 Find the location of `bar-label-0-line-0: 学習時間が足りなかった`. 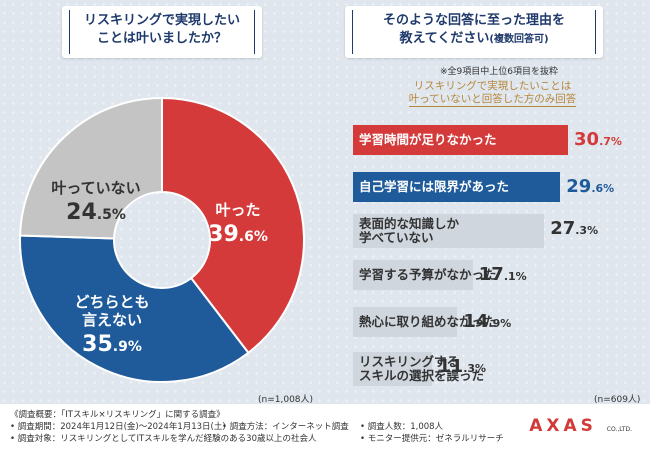

bar-label-0-line-0: 学習時間が足りなかった is located at coordinates (428, 139).